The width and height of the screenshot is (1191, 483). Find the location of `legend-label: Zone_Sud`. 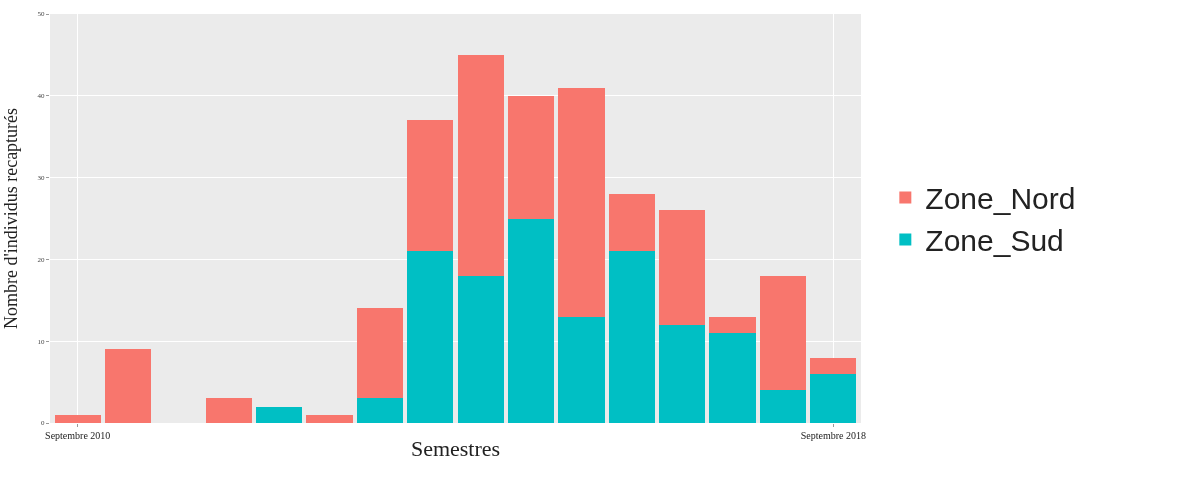

legend-label: Zone_Sud is located at coordinates (994, 241).